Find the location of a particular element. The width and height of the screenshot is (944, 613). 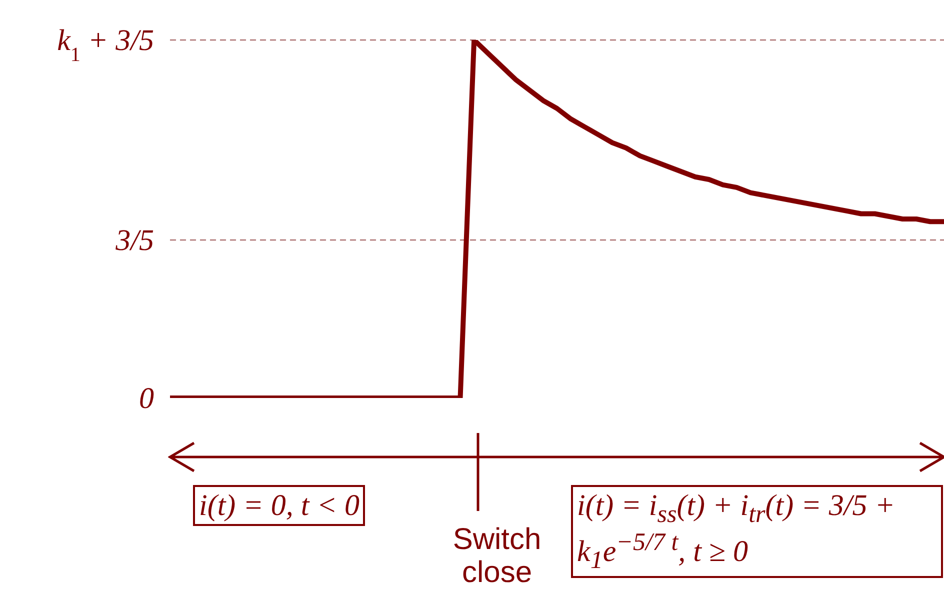

y-tick-label: 3/5 is located at coordinates (134, 241).